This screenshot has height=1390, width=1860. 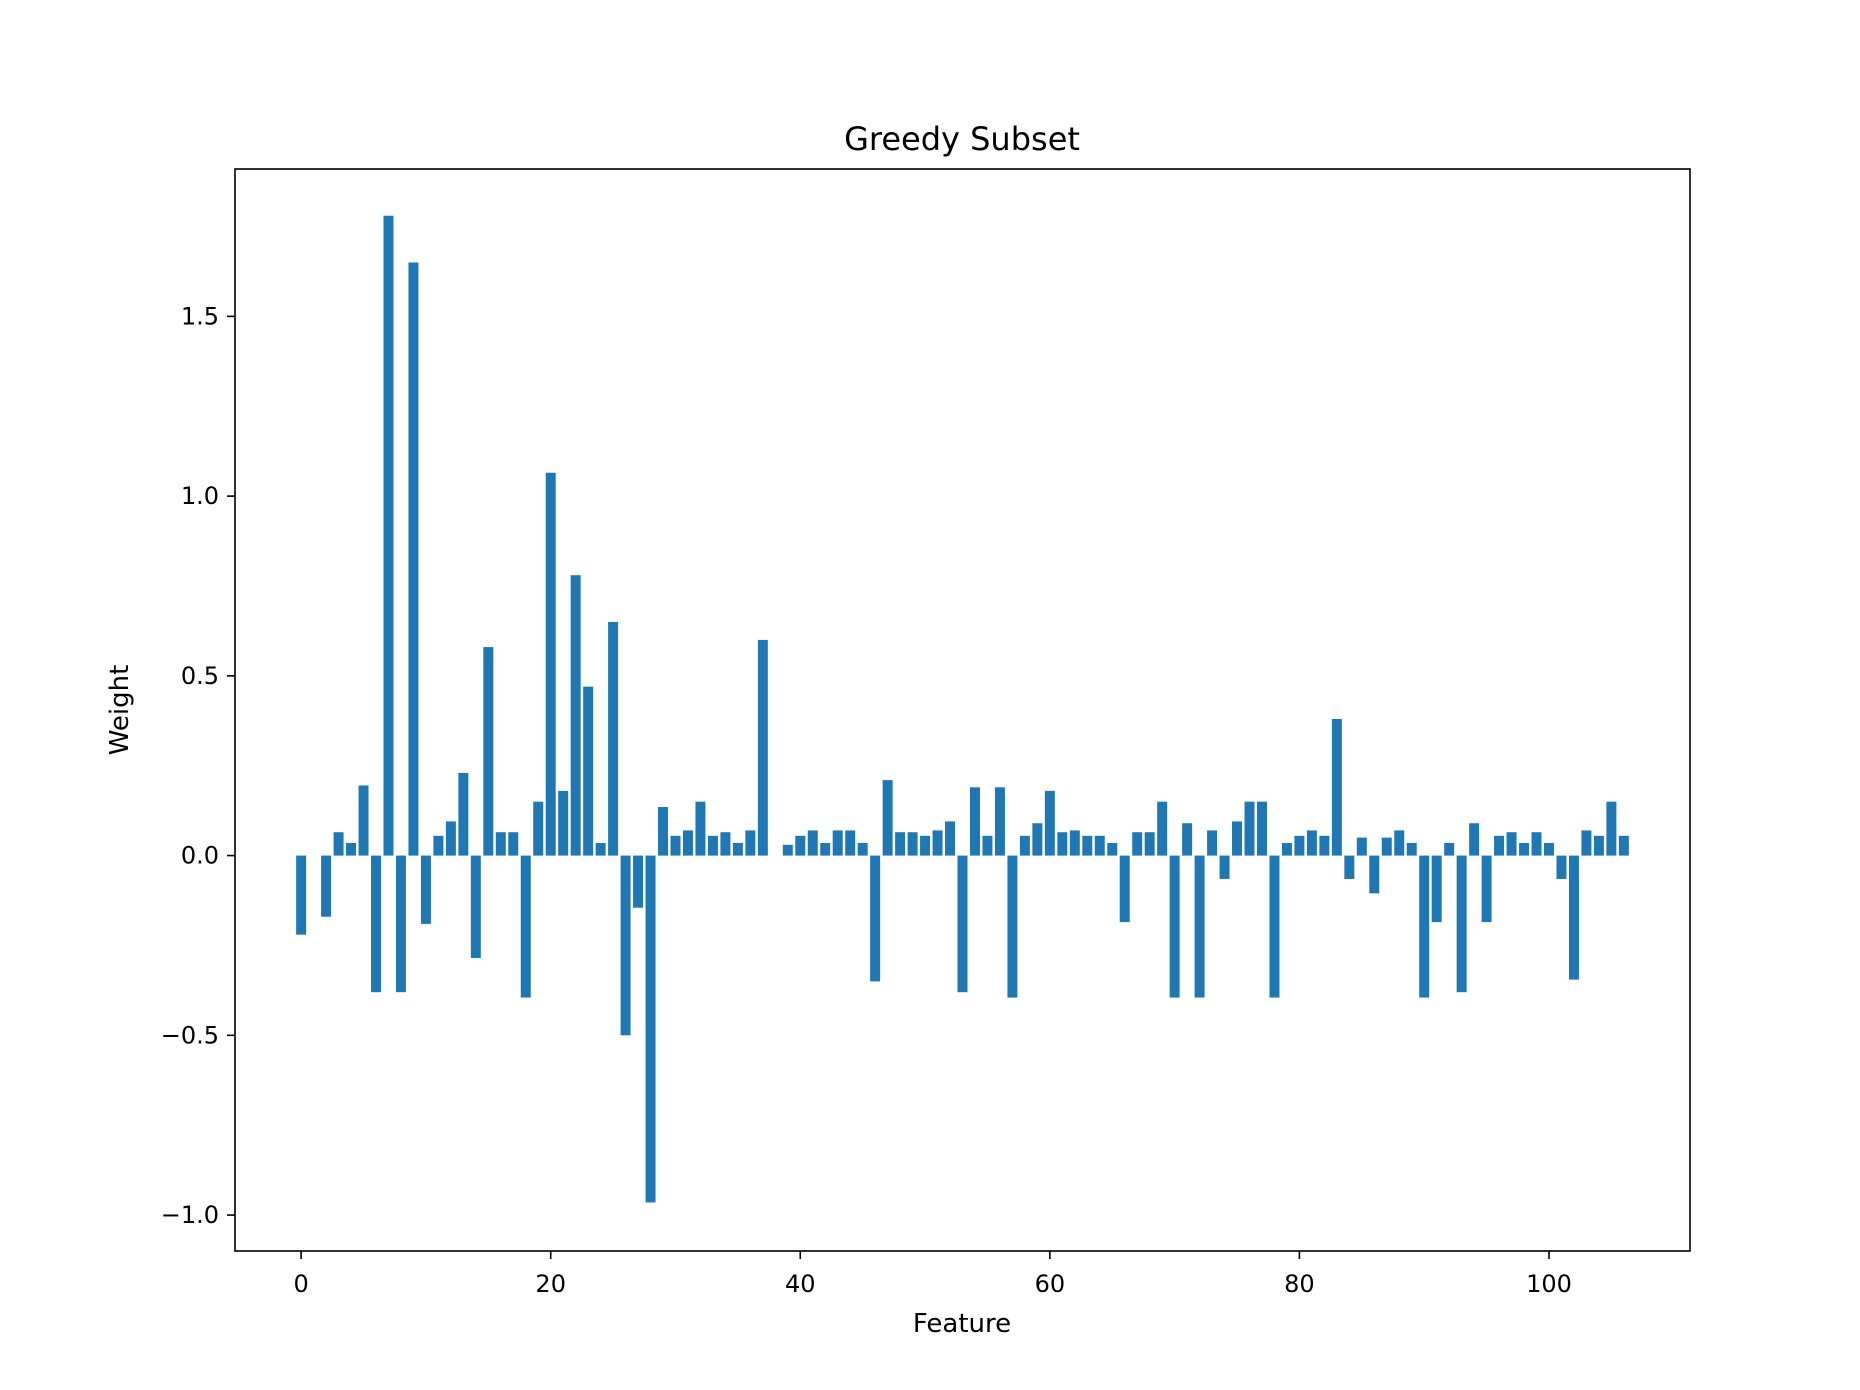 What do you see at coordinates (120, 710) in the screenshot?
I see `y-axis-label: Weight` at bounding box center [120, 710].